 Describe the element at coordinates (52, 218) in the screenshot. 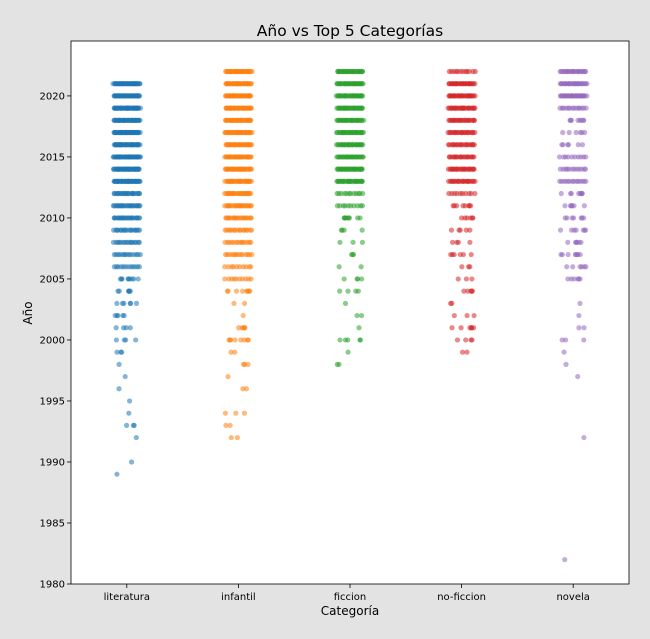

I see `y-tick-label: 2010` at that location.